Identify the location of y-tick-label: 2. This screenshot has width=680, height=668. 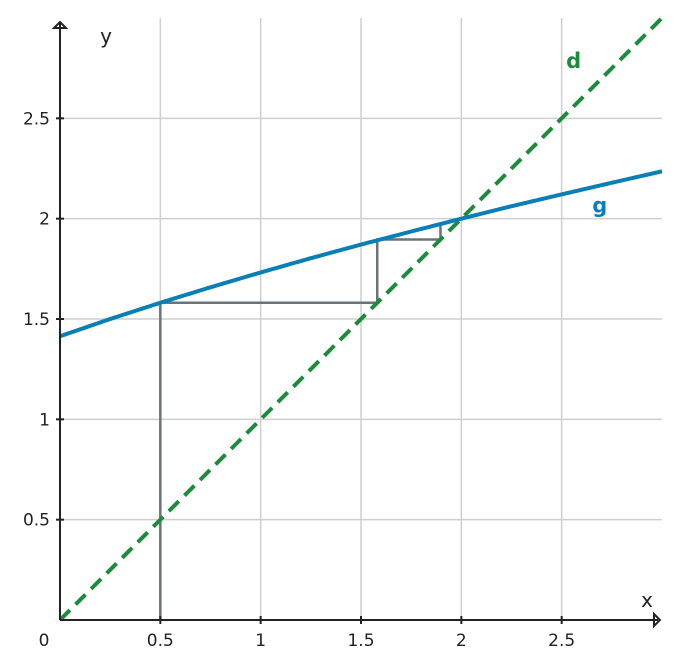
(44, 220).